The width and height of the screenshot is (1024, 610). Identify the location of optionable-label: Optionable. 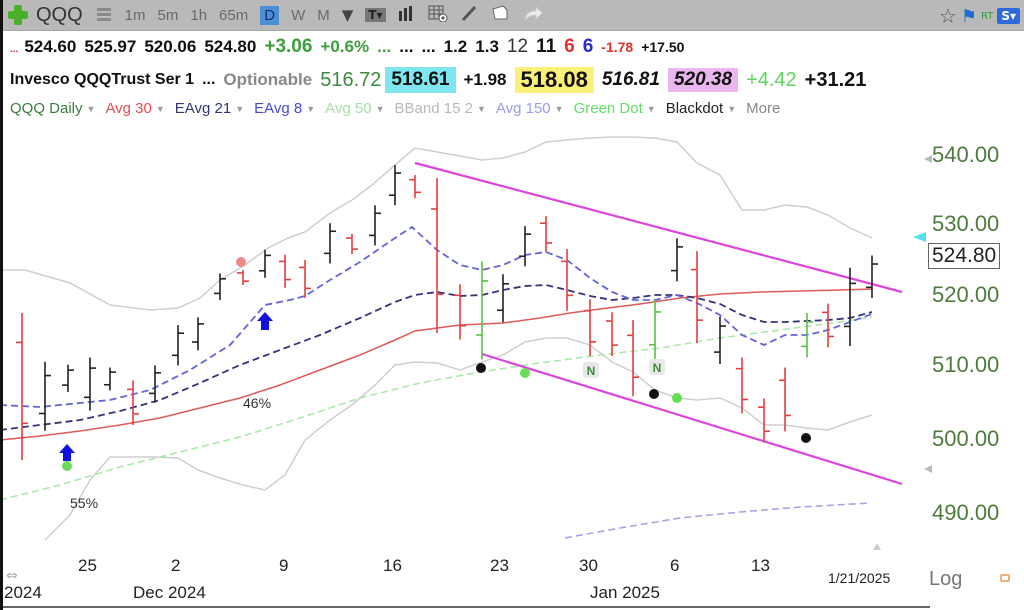
(268, 79).